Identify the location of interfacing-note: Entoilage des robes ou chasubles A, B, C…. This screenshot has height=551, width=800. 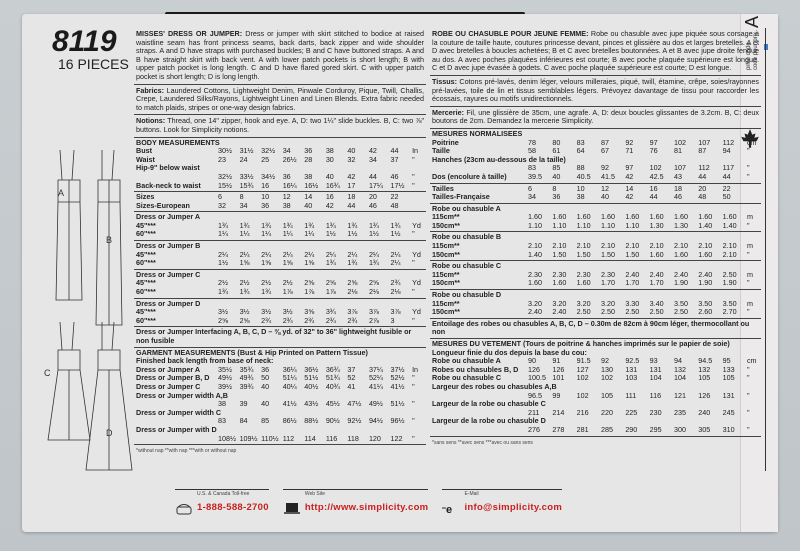
(595, 329).